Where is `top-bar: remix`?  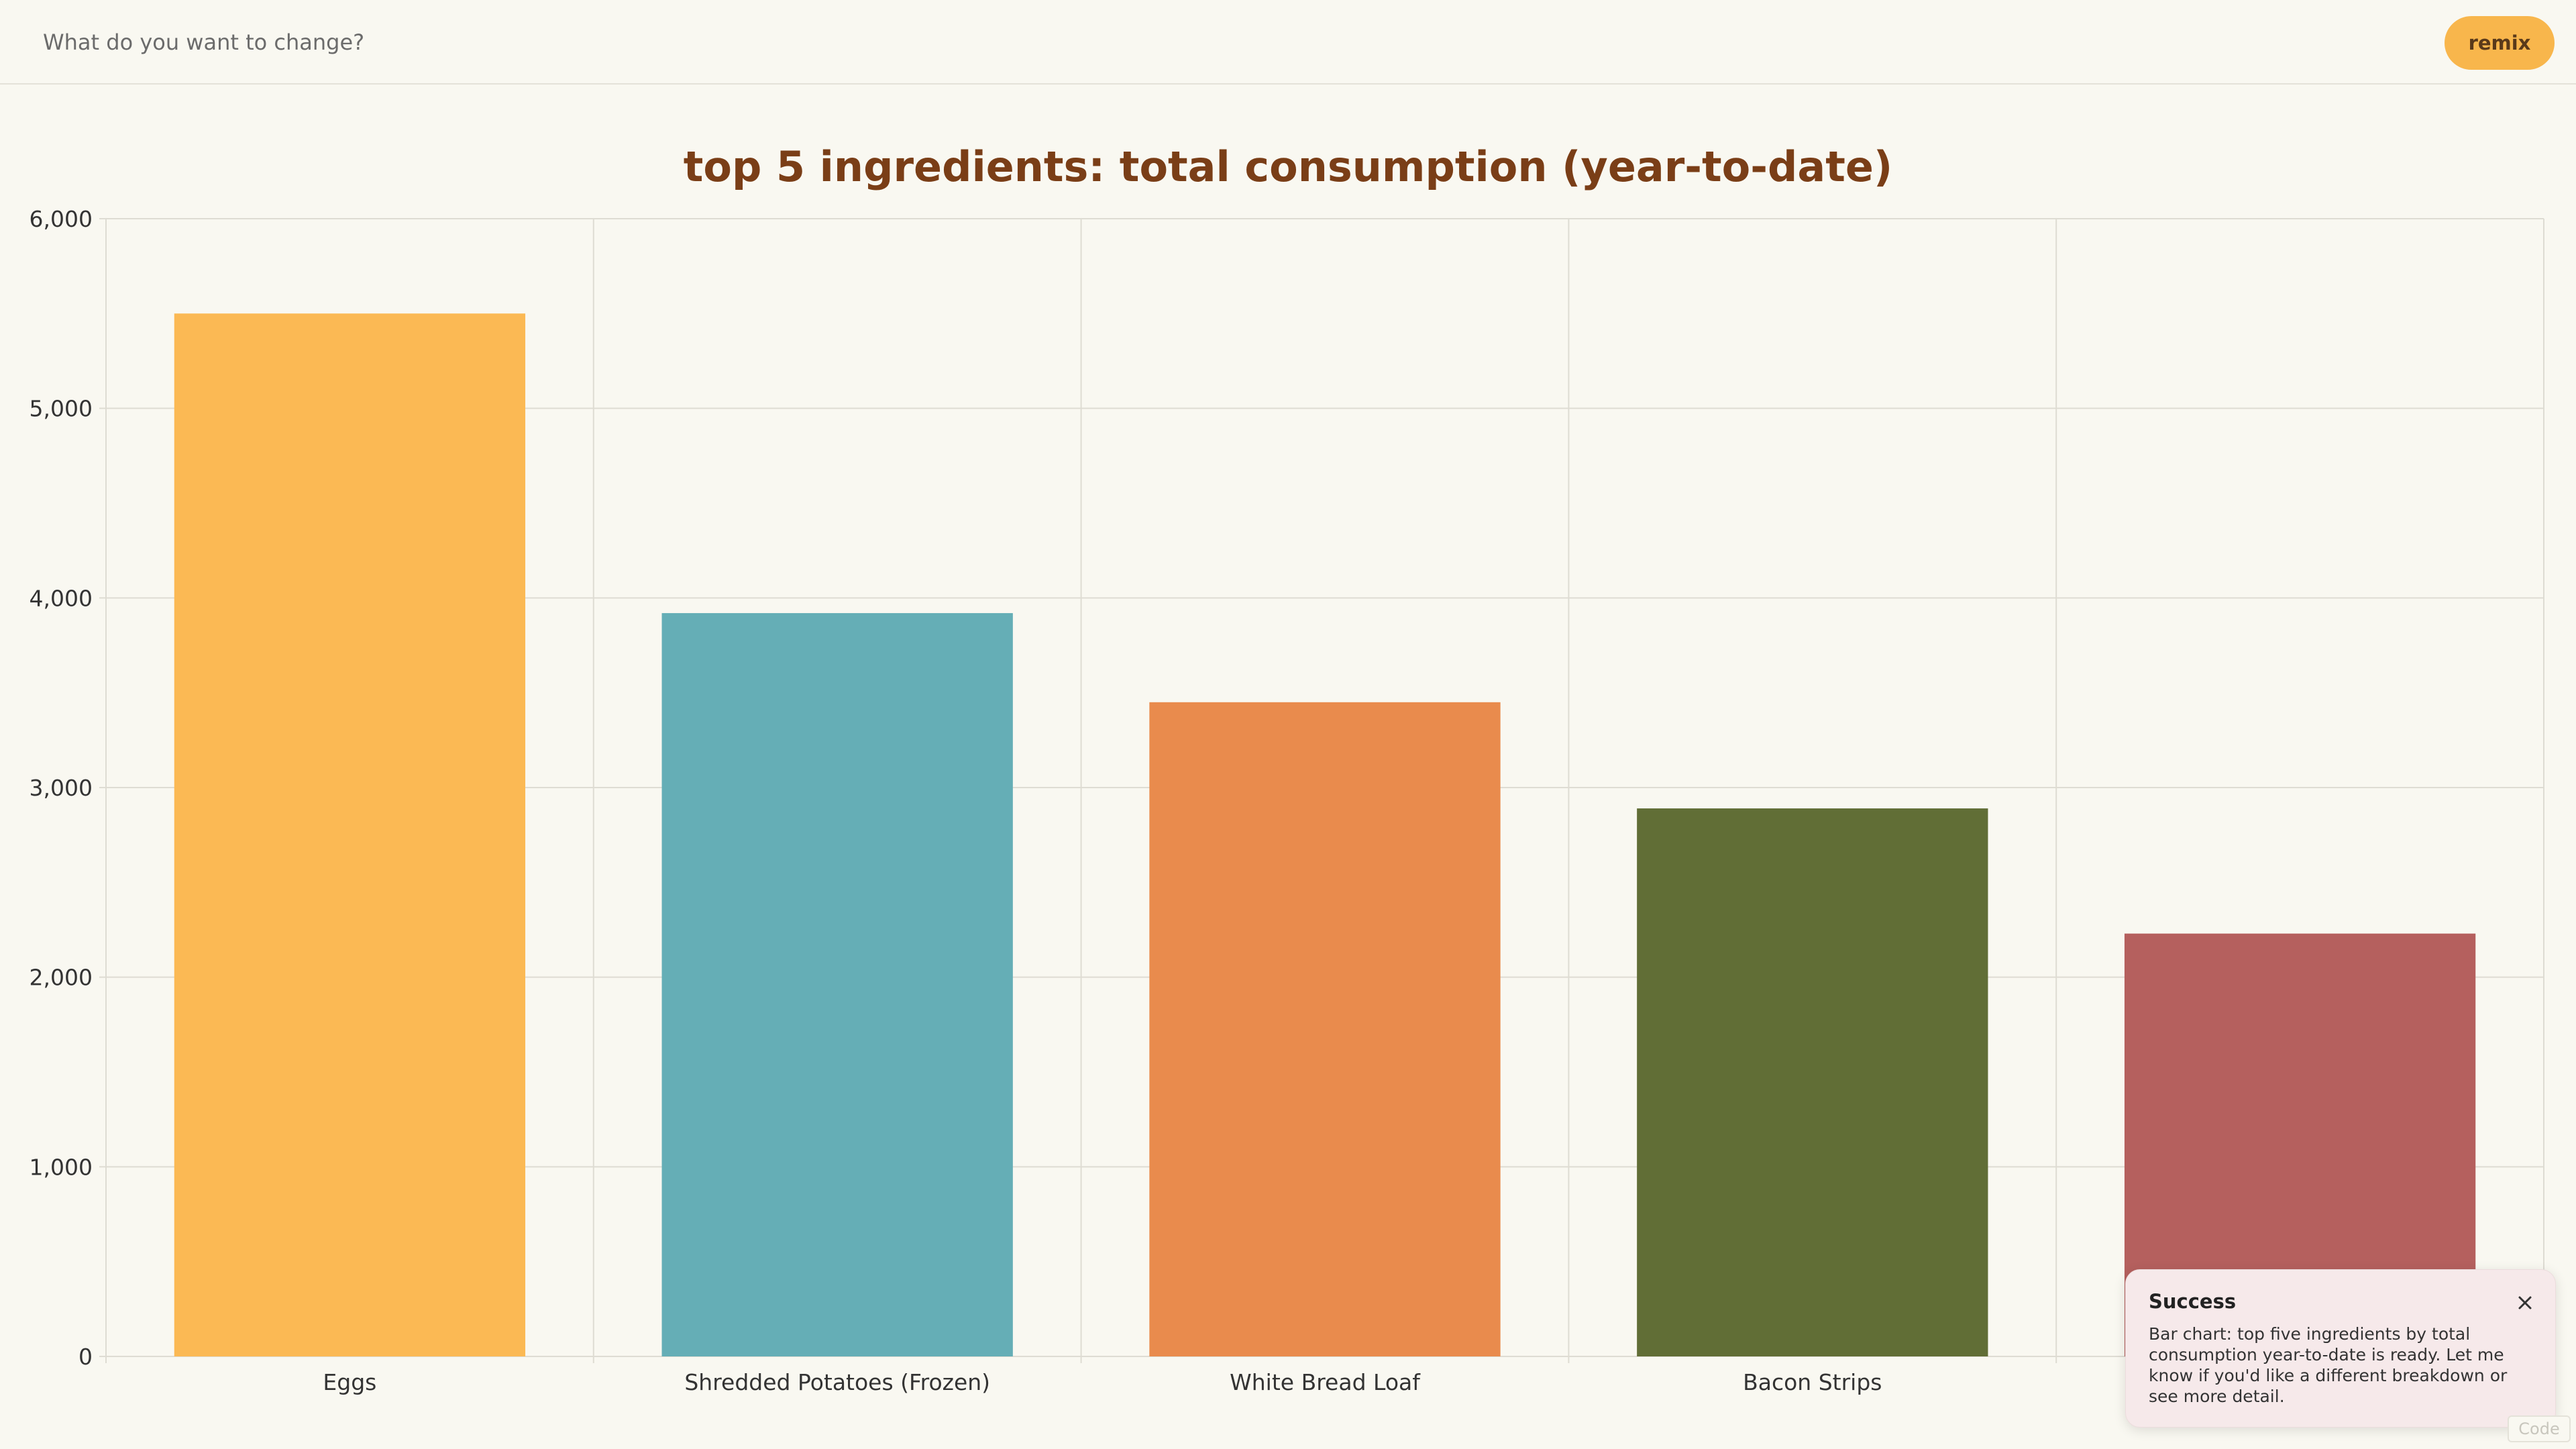
top-bar: remix is located at coordinates (1288, 42).